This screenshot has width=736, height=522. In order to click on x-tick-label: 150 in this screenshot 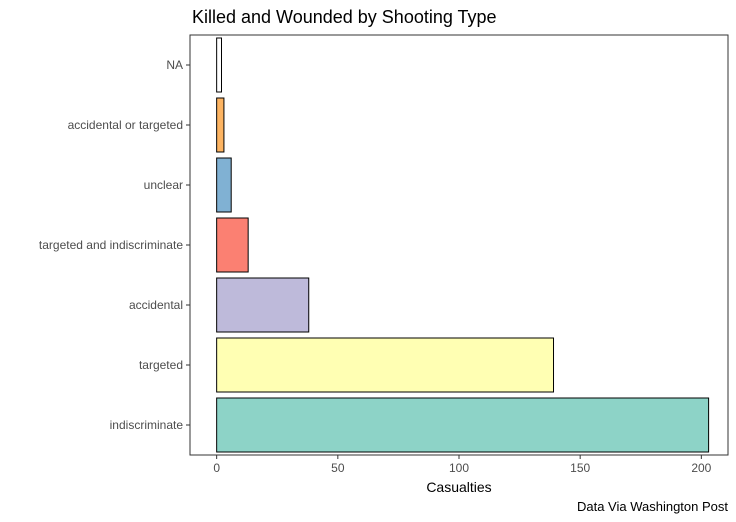, I will do `click(580, 468)`.